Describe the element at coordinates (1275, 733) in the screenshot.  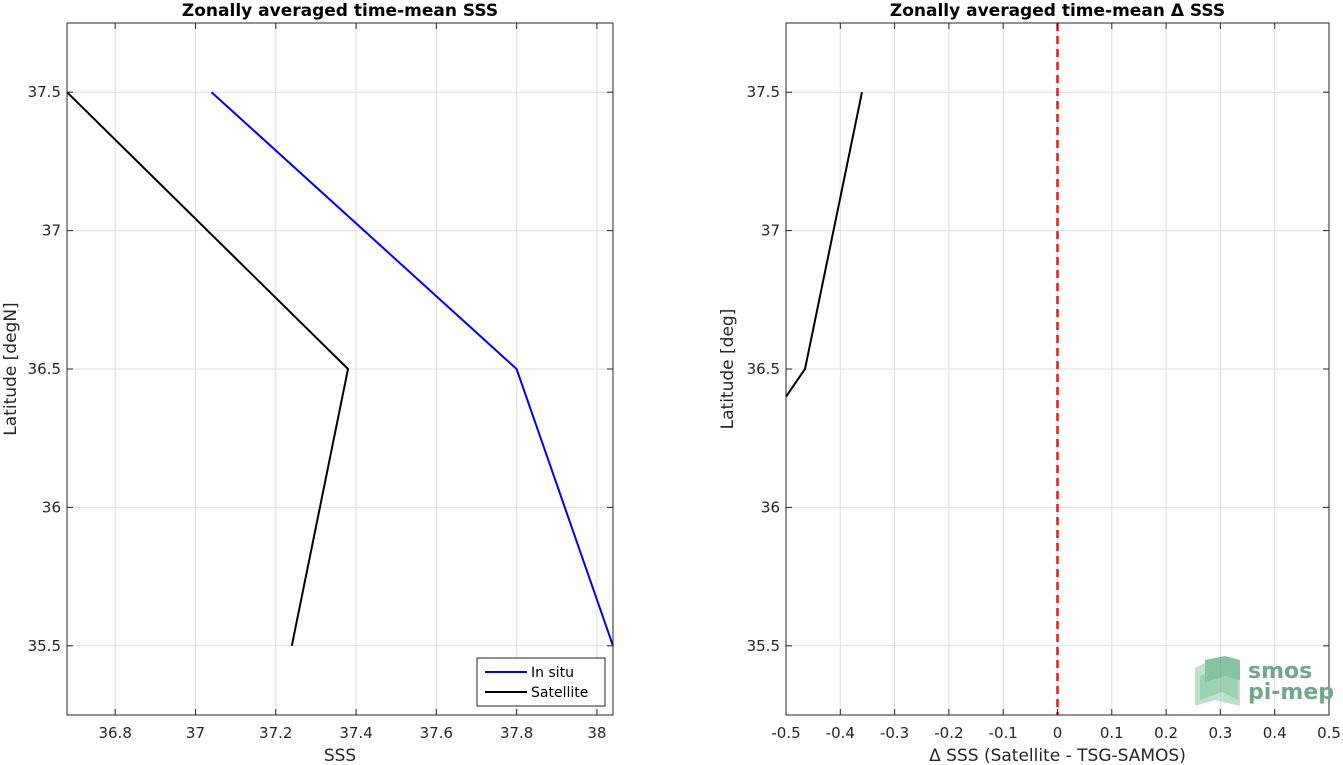
I see `x-tick-label: 0.4` at that location.